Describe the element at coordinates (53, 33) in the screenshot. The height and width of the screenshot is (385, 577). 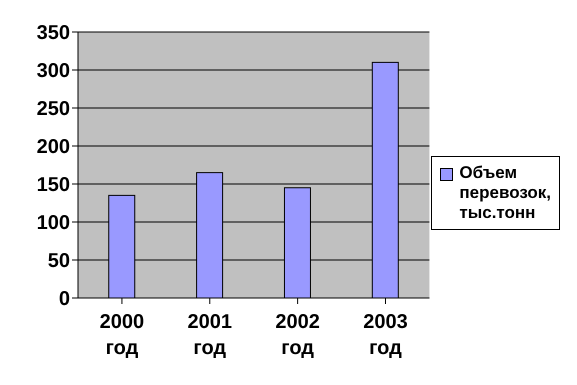
I see `y-tick-label: 350` at that location.